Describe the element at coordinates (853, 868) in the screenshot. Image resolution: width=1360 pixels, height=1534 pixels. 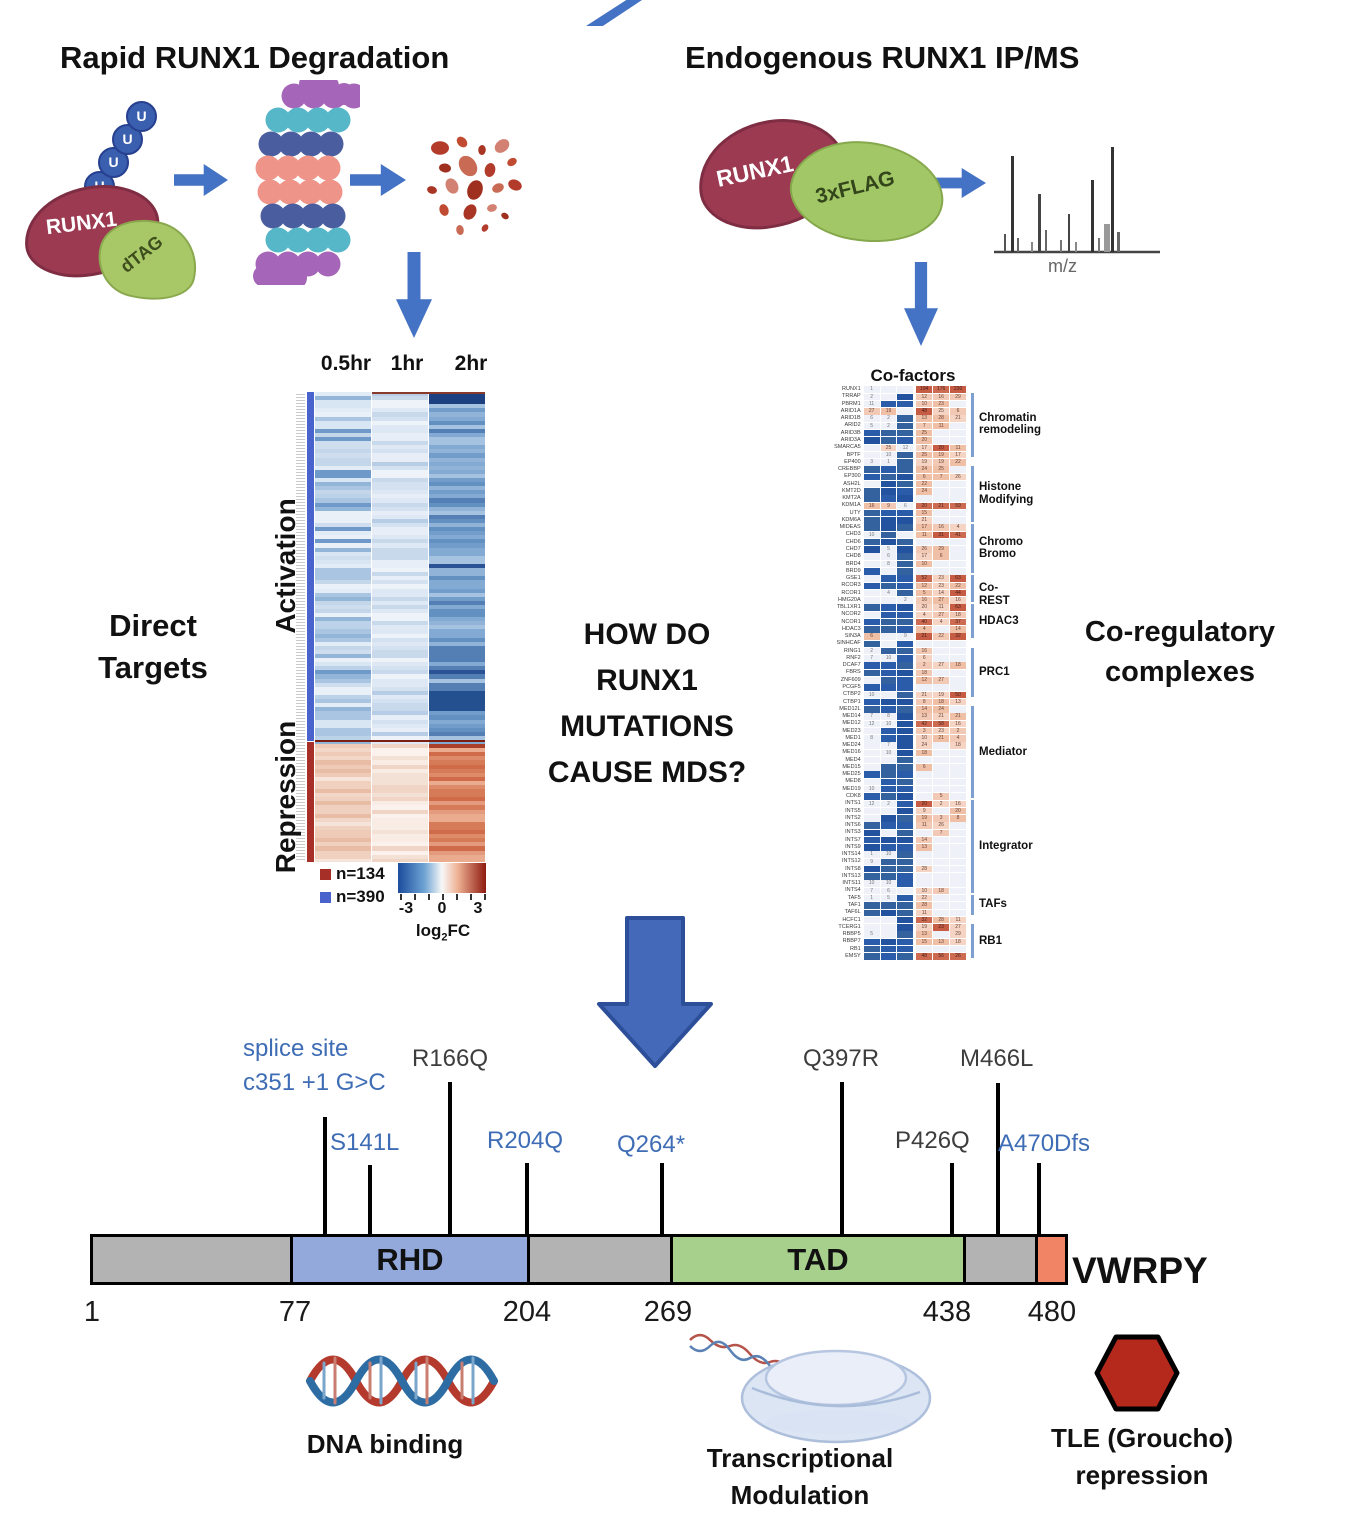
I see `gene-label: INTS8` at that location.